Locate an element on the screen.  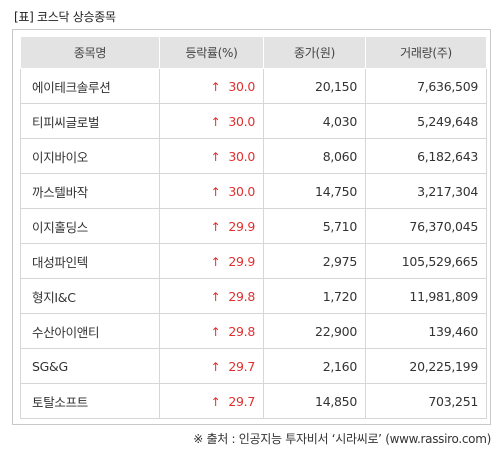
cell-name: 이지바이오 is located at coordinates (90, 156).